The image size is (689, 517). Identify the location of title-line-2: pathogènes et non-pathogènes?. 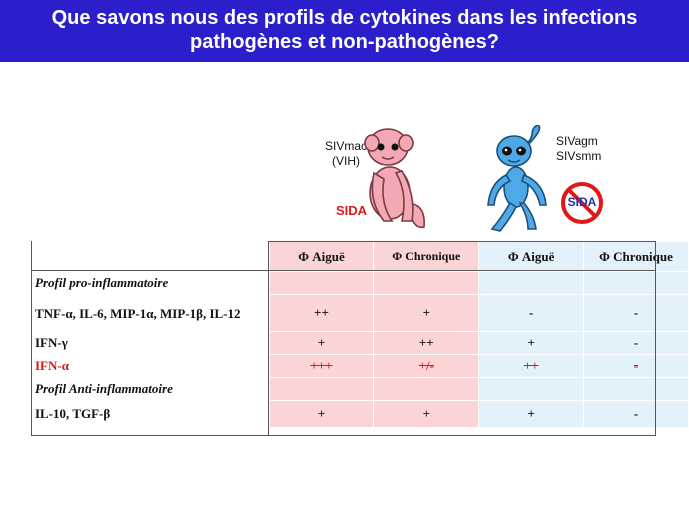
(344, 42).